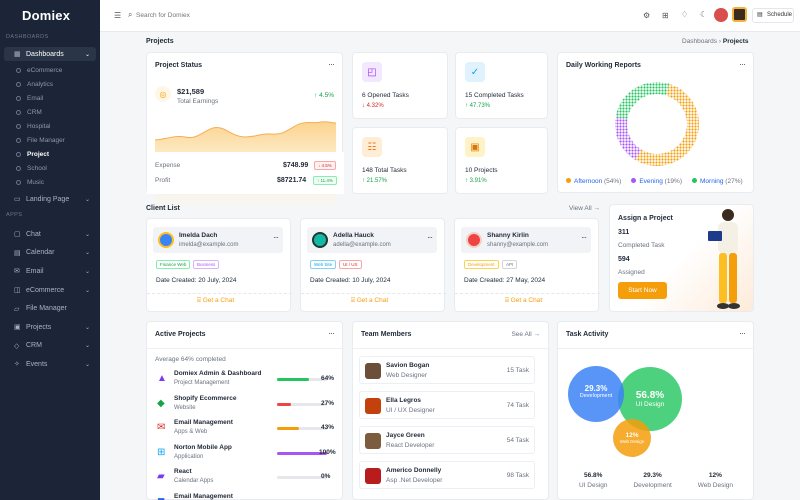 The height and width of the screenshot is (500, 800). Describe the element at coordinates (218, 240) in the screenshot. I see `client-header: Imelda Dach imelda@example.com ···` at that location.